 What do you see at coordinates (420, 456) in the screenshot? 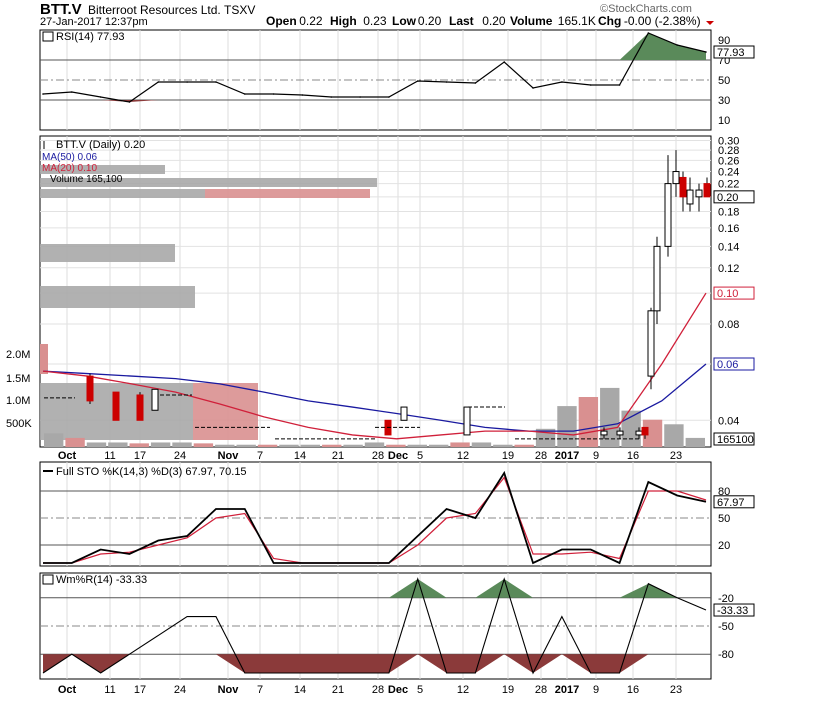
I see `price-x-label: 5` at bounding box center [420, 456].